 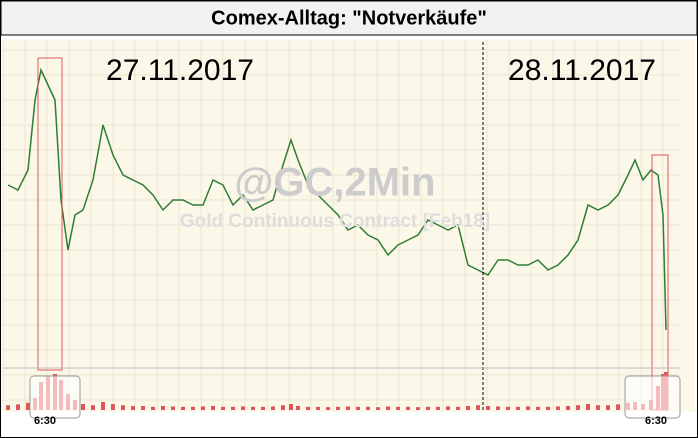 What do you see at coordinates (582, 70) in the screenshot?
I see `date-annotation: 28.11.2017` at bounding box center [582, 70].